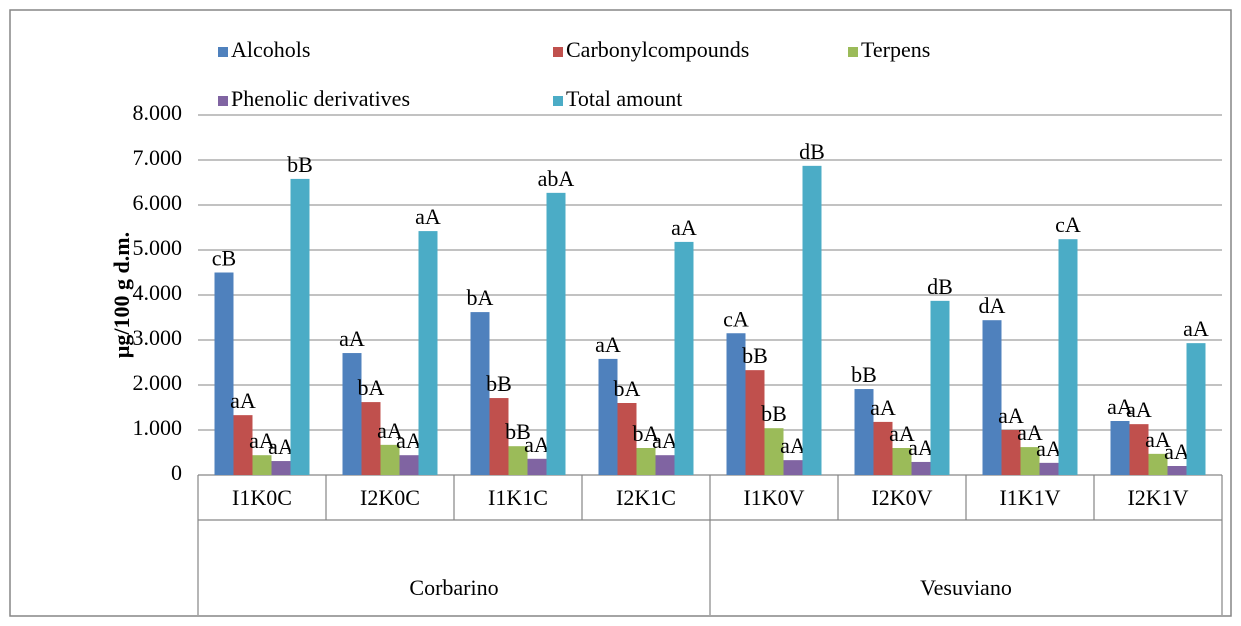 Image resolution: width=1241 pixels, height=626 pixels. Describe the element at coordinates (646, 497) in the screenshot. I see `x-tick-label: I2K1C` at that location.